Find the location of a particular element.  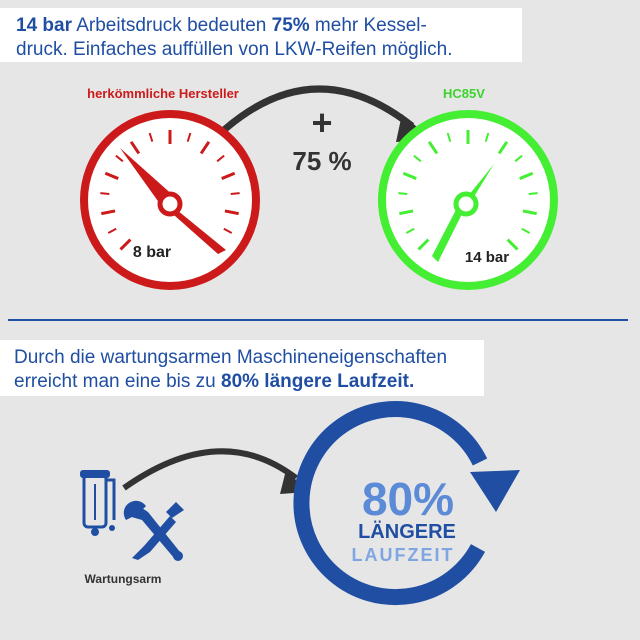

left-gauge-value: 8 bar is located at coordinates (152, 252).